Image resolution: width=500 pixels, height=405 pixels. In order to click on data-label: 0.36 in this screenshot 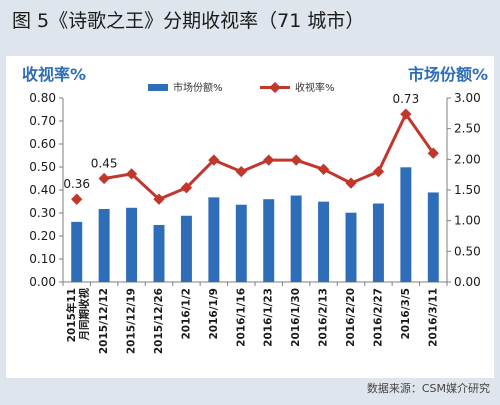, I will do `click(76, 184)`.